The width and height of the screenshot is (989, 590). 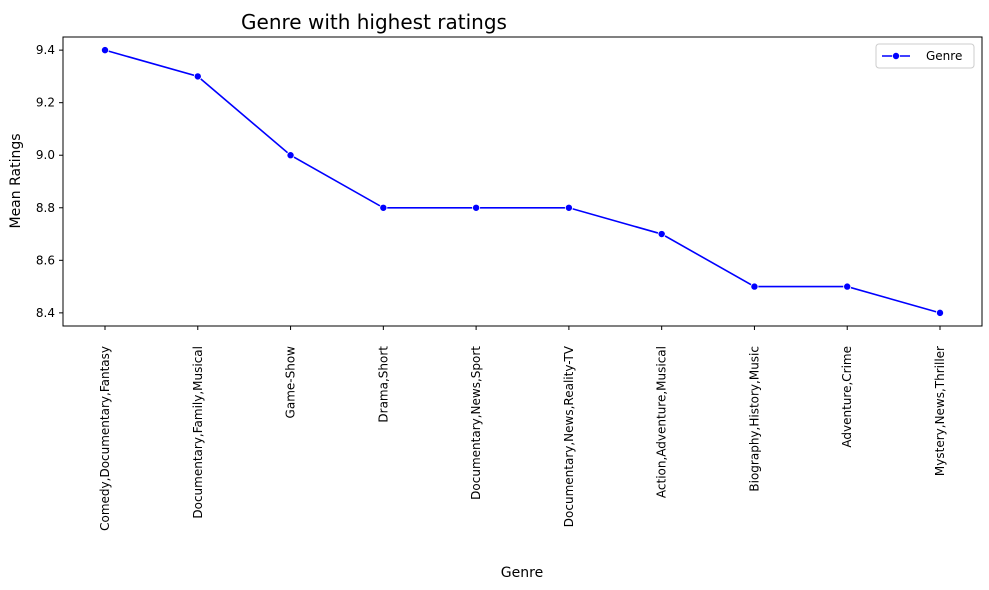 I want to click on x-tick-label: Drama,Short, so click(x=383, y=384).